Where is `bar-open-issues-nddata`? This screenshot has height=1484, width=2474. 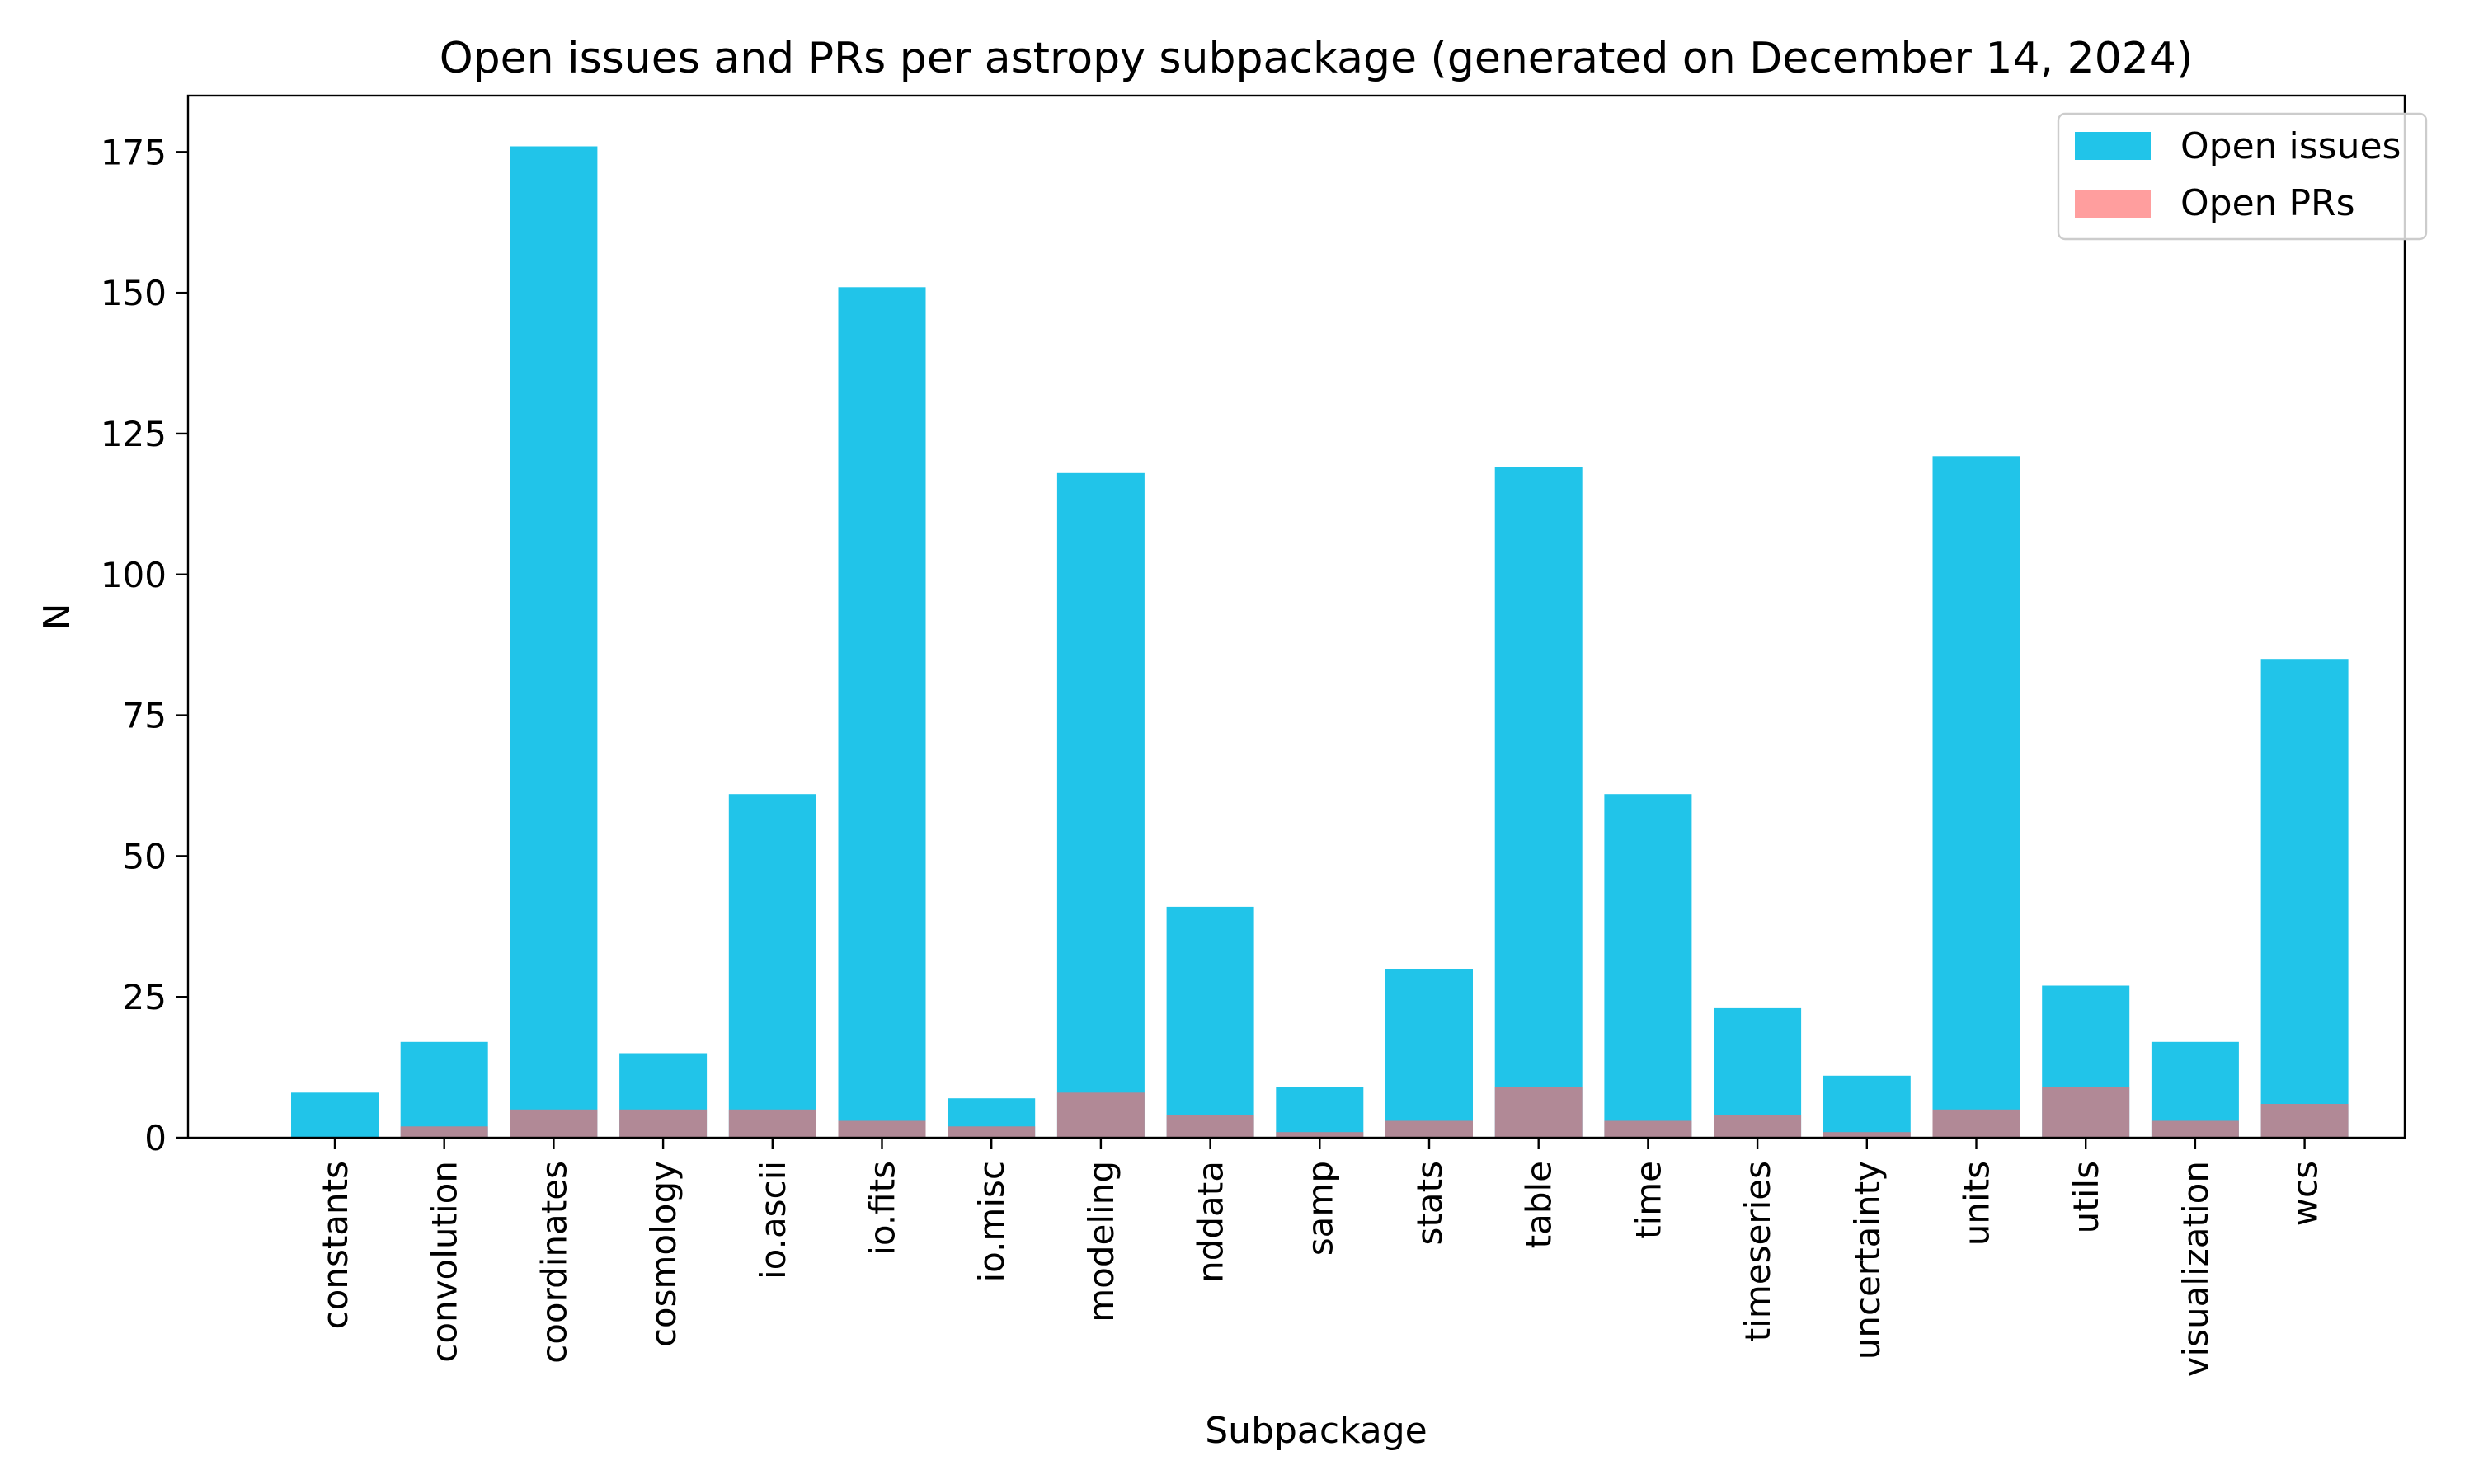
bar-open-issues-nddata is located at coordinates (1210, 1022).